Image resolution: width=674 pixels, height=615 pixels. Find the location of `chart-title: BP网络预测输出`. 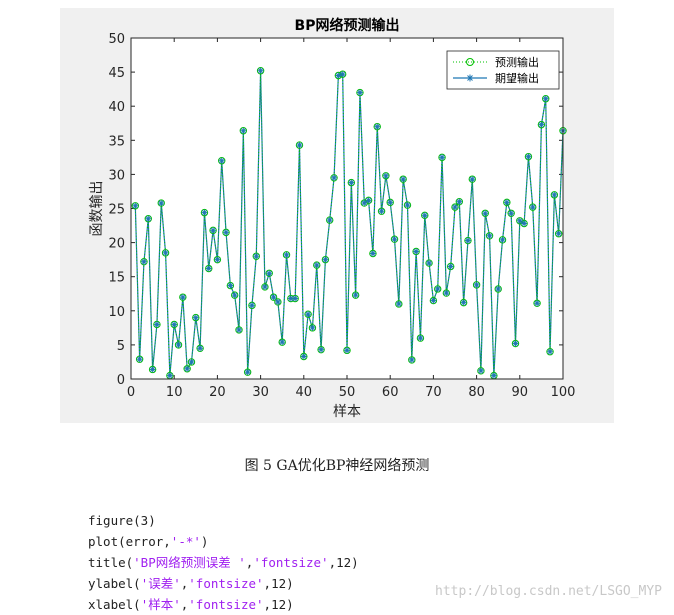

chart-title: BP网络预测输出 is located at coordinates (347, 25).